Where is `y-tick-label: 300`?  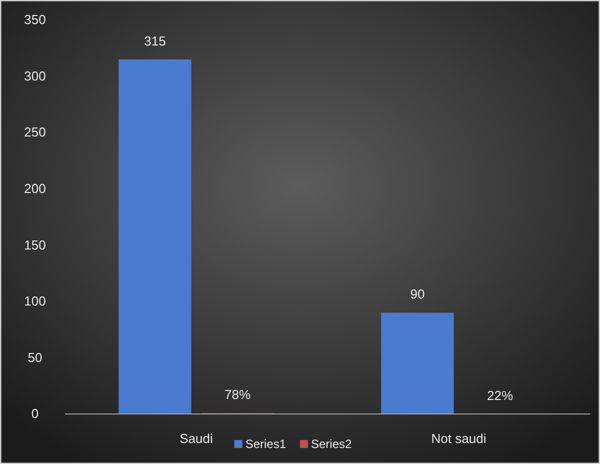 y-tick-label: 300 is located at coordinates (35, 76).